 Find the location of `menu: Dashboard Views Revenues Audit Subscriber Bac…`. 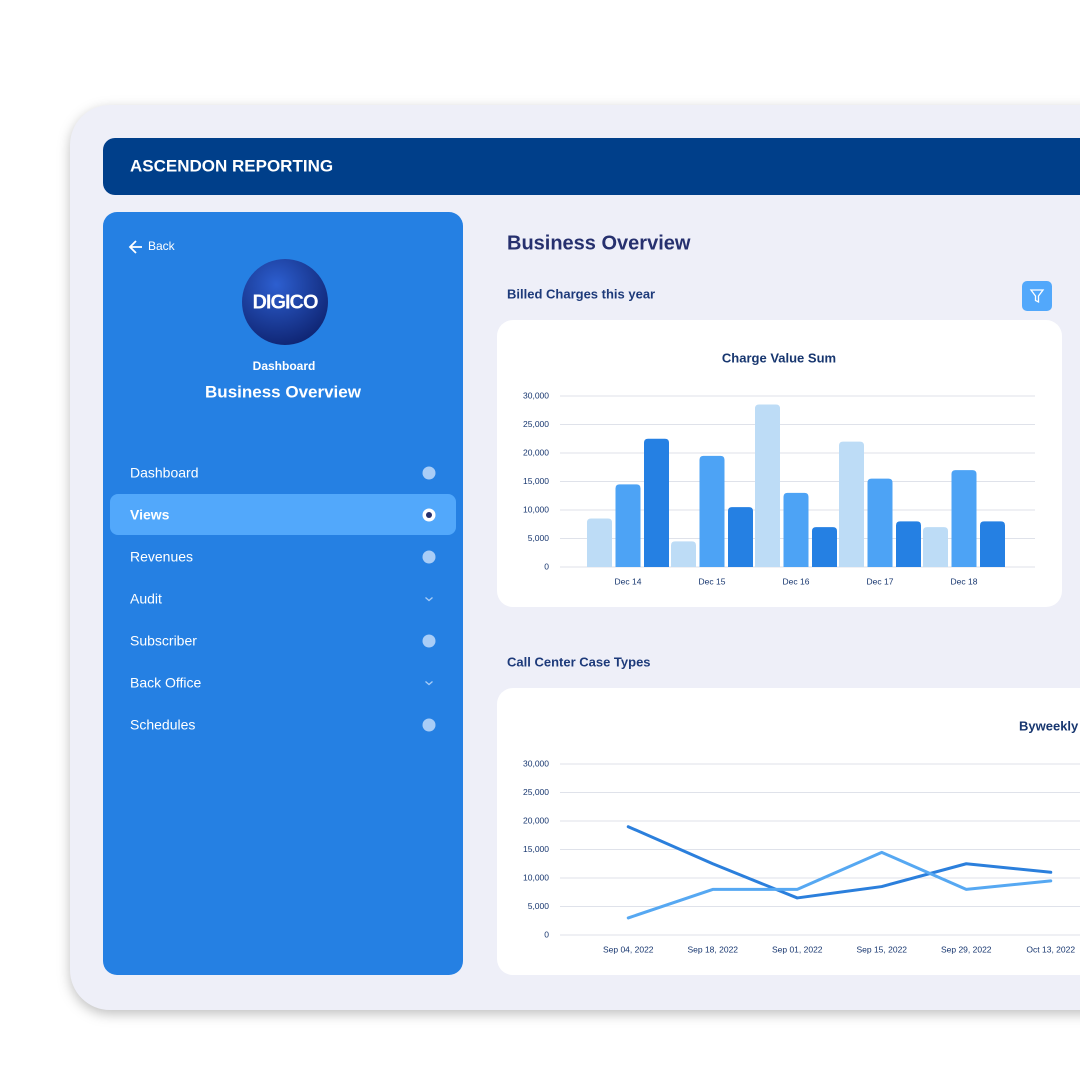

menu: Dashboard Views Revenues Audit Subscriber Bac… is located at coordinates (283, 599).